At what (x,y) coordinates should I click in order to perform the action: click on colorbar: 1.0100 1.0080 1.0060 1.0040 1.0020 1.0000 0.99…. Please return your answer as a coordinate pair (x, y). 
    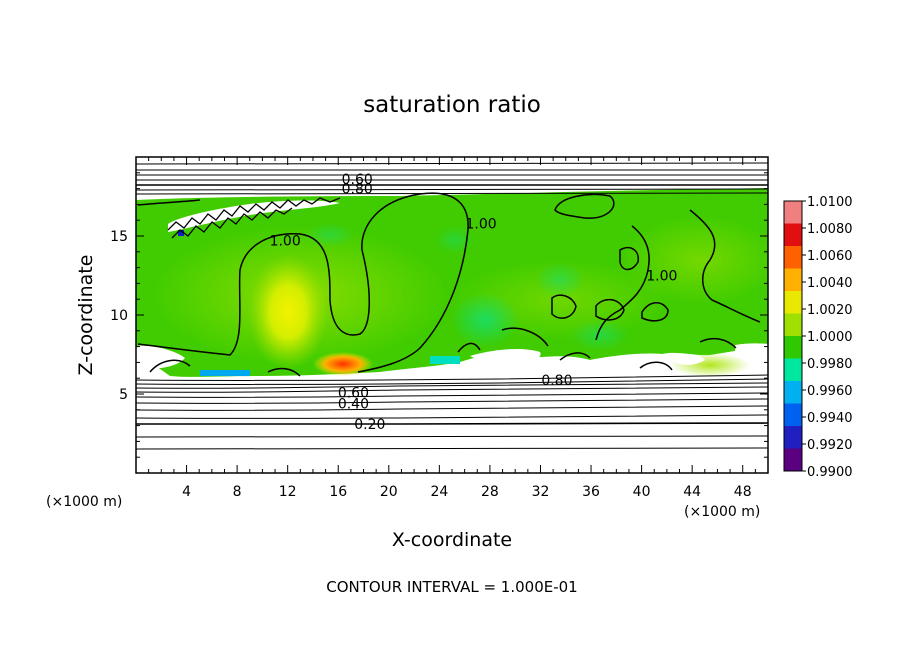
    Looking at the image, I should click on (818, 337).